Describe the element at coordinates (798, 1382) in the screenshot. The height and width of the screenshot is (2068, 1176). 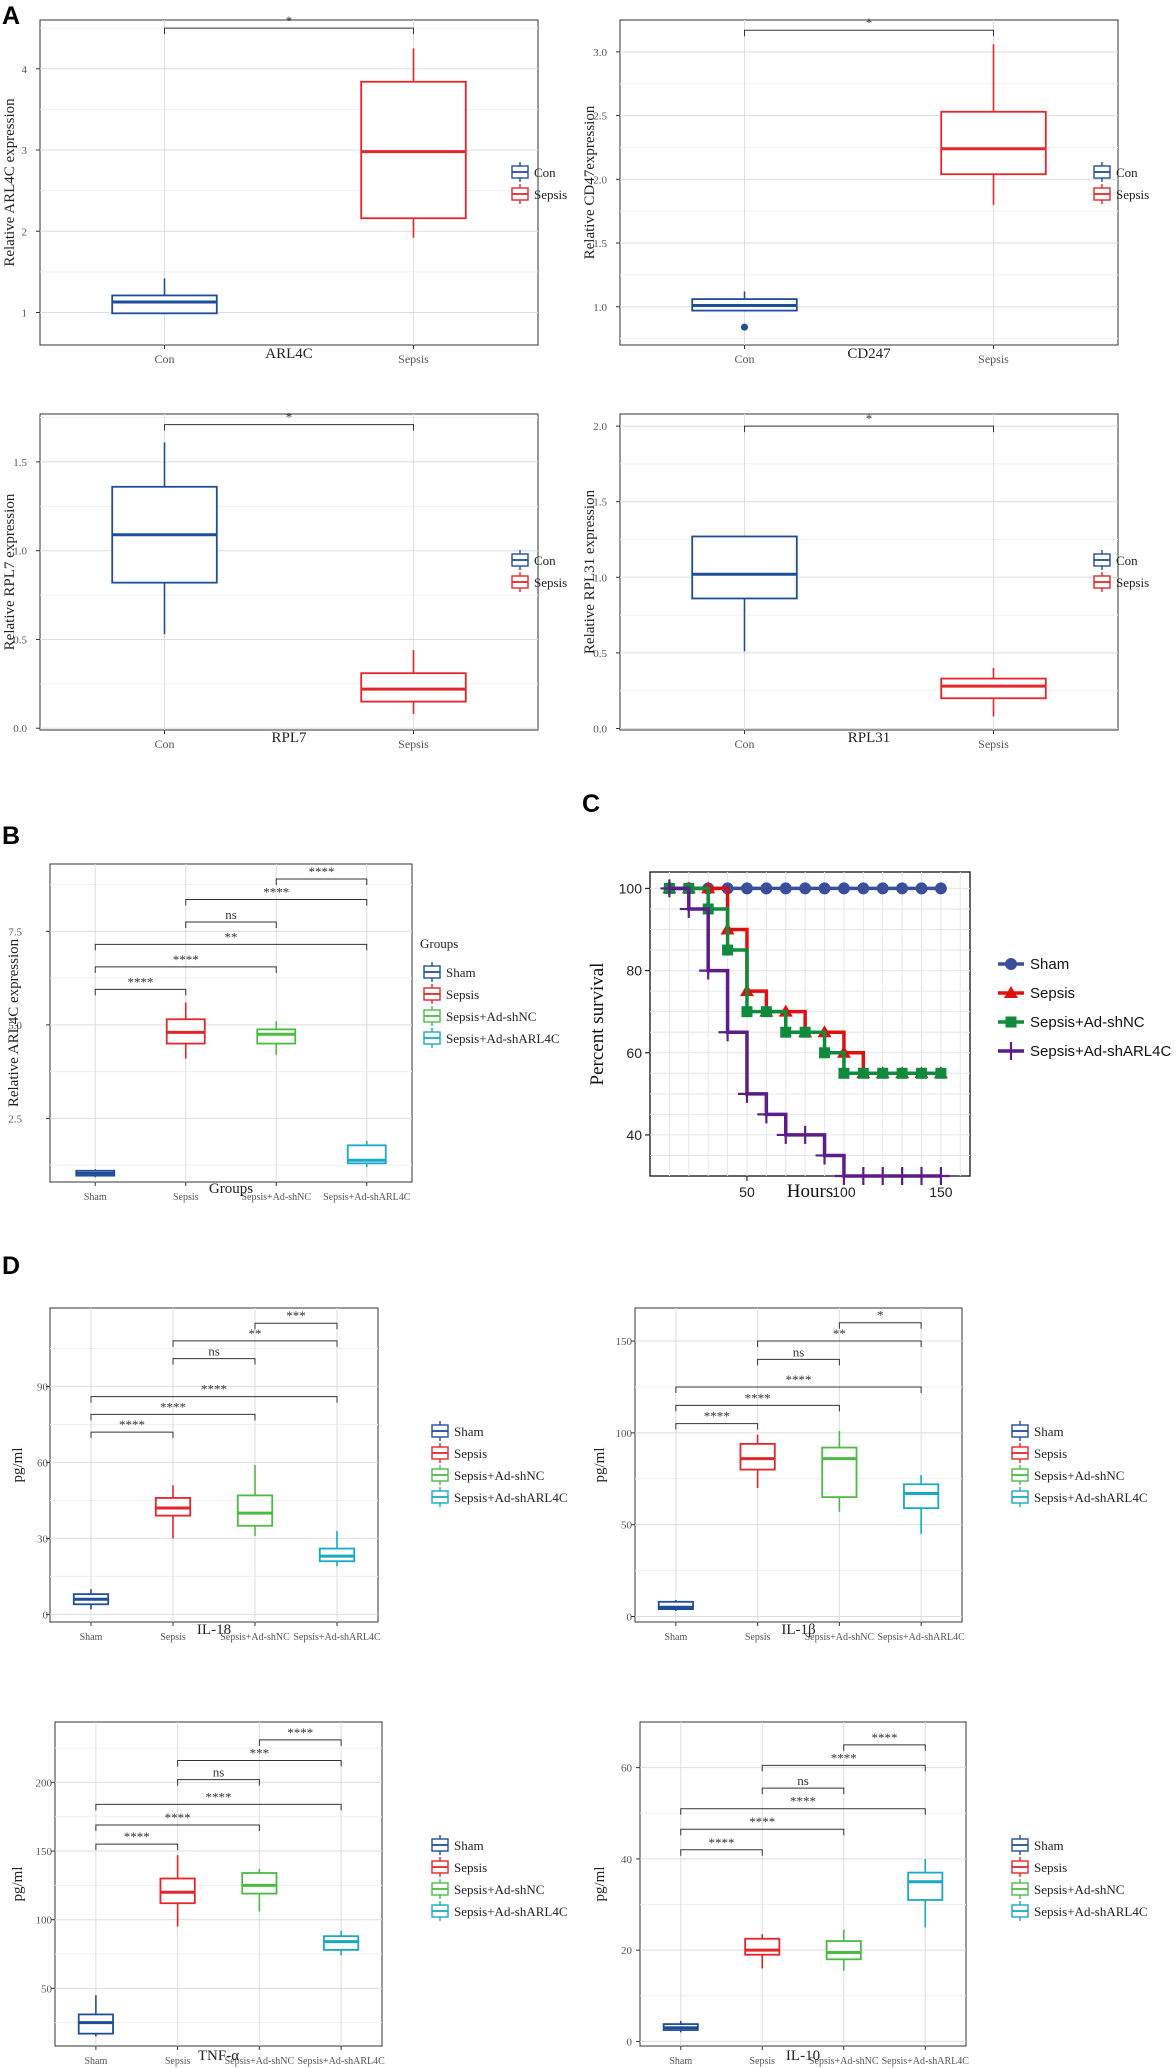
I see `significance-sham-vs-sepsis-ad-sharl4c: ****` at that location.